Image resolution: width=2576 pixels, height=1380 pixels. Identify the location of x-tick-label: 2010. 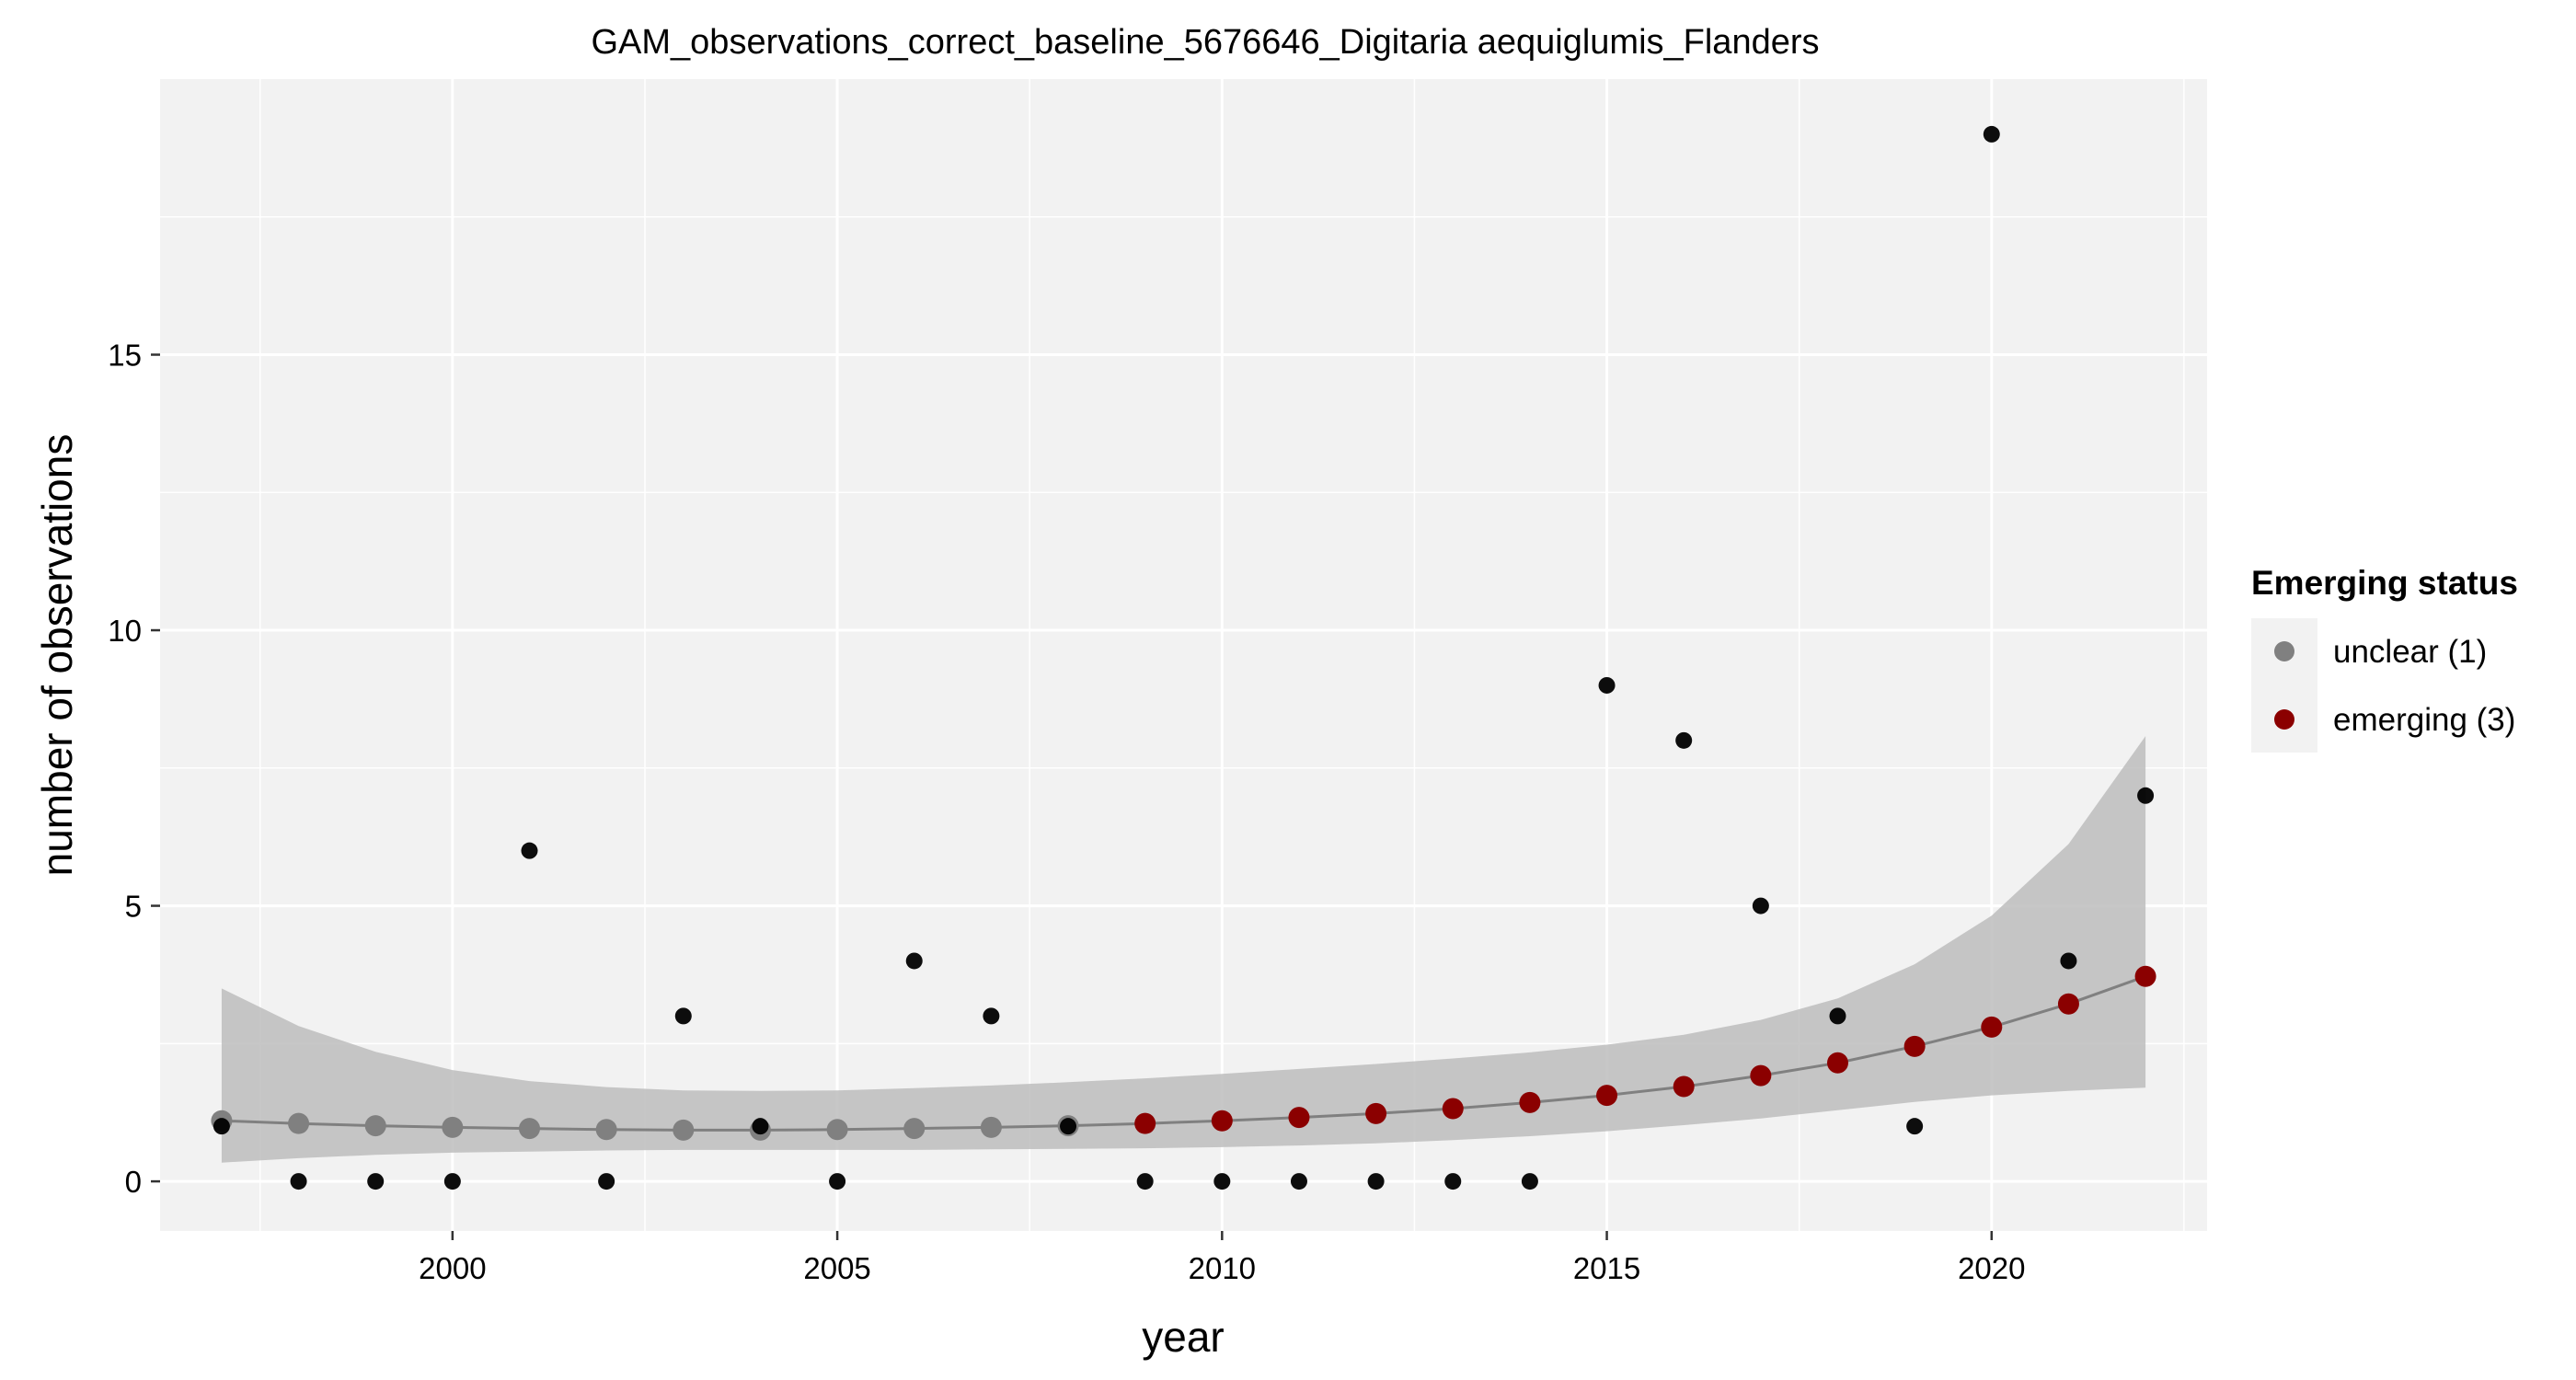
(1222, 1268).